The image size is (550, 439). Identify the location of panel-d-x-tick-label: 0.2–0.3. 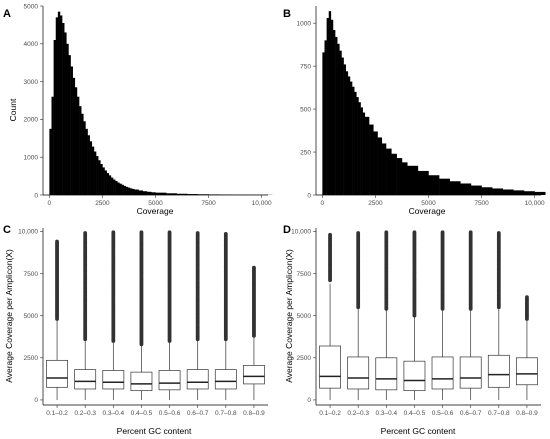
(358, 413).